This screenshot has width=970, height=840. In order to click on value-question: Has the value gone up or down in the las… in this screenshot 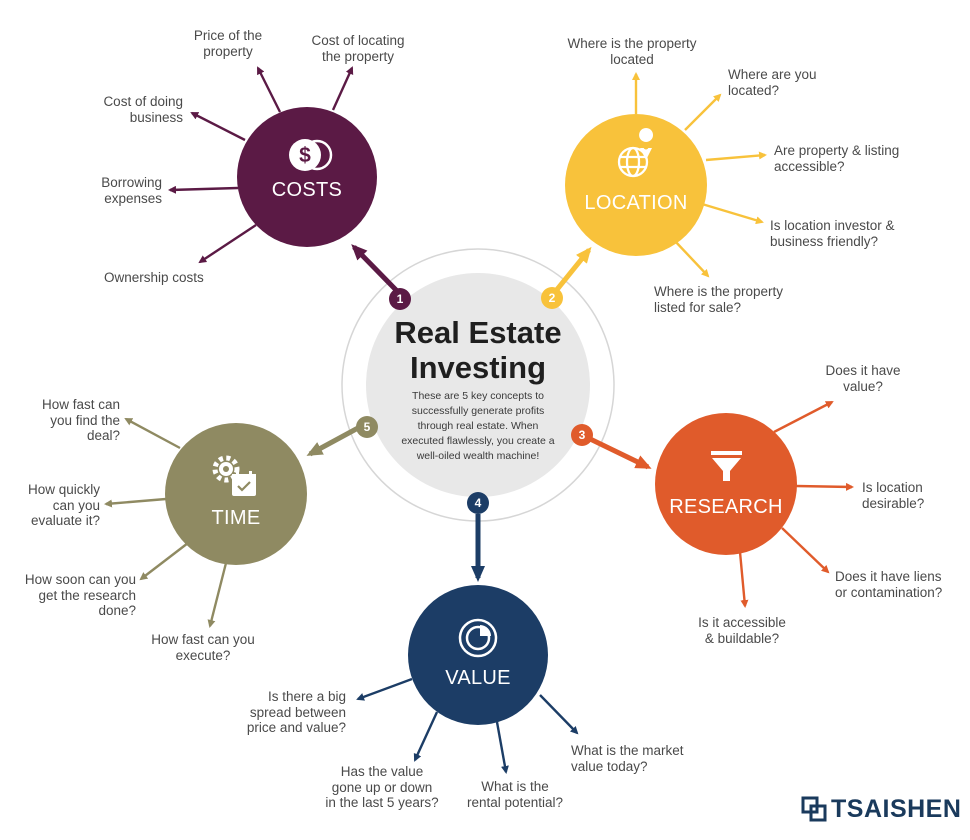, I will do `click(382, 787)`.